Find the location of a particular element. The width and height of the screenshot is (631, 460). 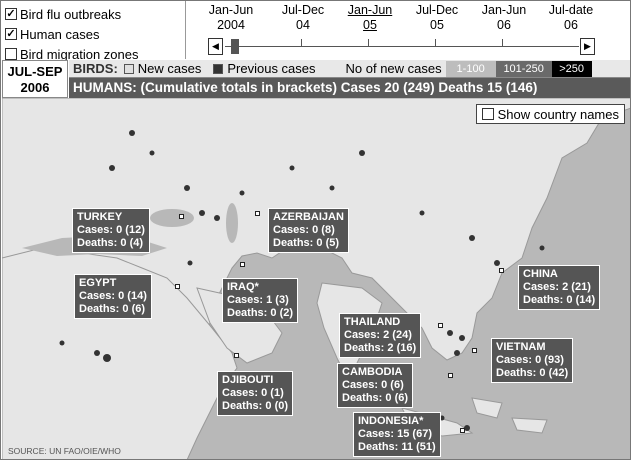

chevron-right-icon: ▶ is located at coordinates (587, 46).